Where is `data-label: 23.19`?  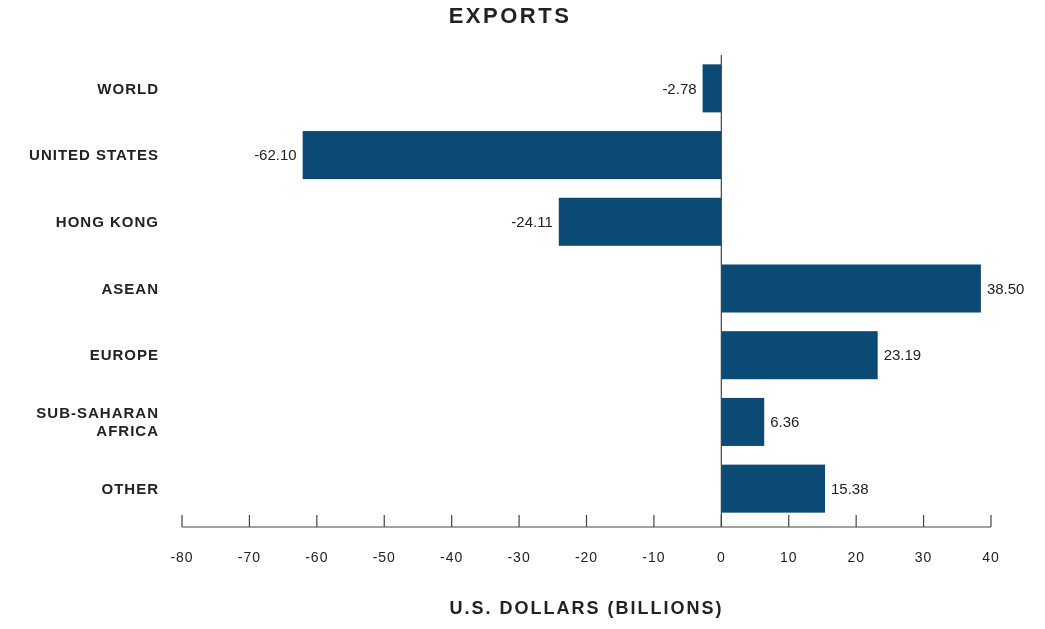 data-label: 23.19 is located at coordinates (902, 355).